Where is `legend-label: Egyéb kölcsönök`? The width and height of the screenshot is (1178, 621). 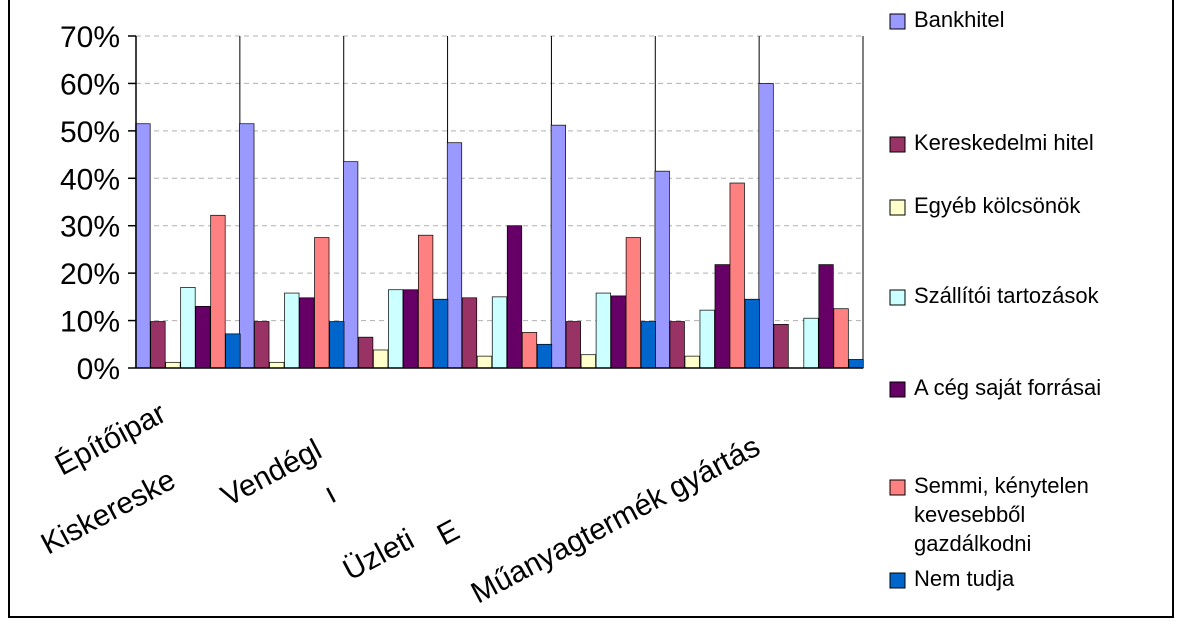 legend-label: Egyéb kölcsönök is located at coordinates (997, 205).